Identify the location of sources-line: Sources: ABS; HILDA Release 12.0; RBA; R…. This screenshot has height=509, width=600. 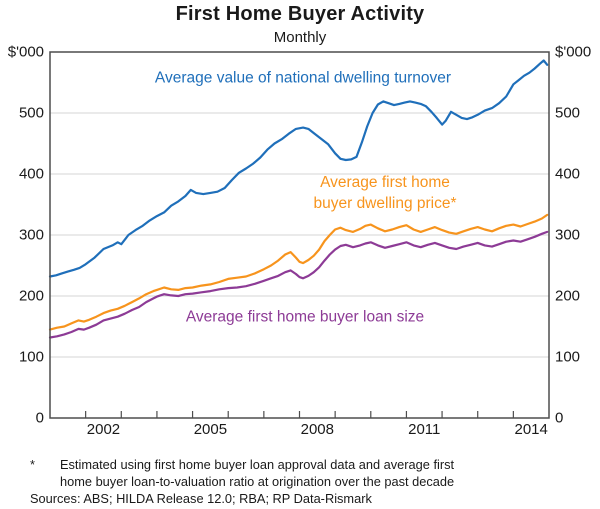
(201, 498).